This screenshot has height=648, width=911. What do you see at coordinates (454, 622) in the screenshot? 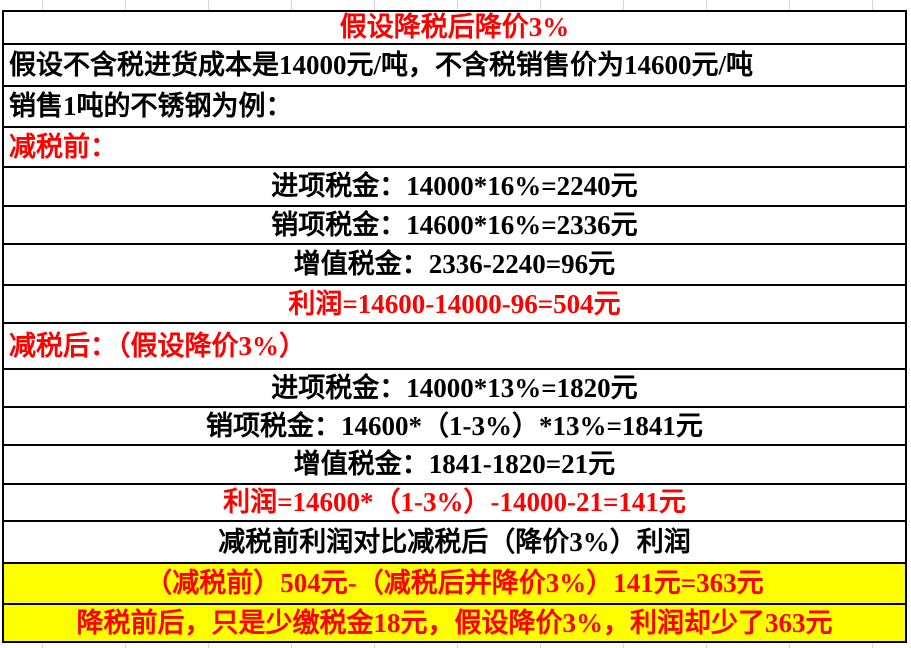
I see `cell-conclusion: 降税前后，只是少缴税金18元，假设降价3%，利润却少了363元` at bounding box center [454, 622].